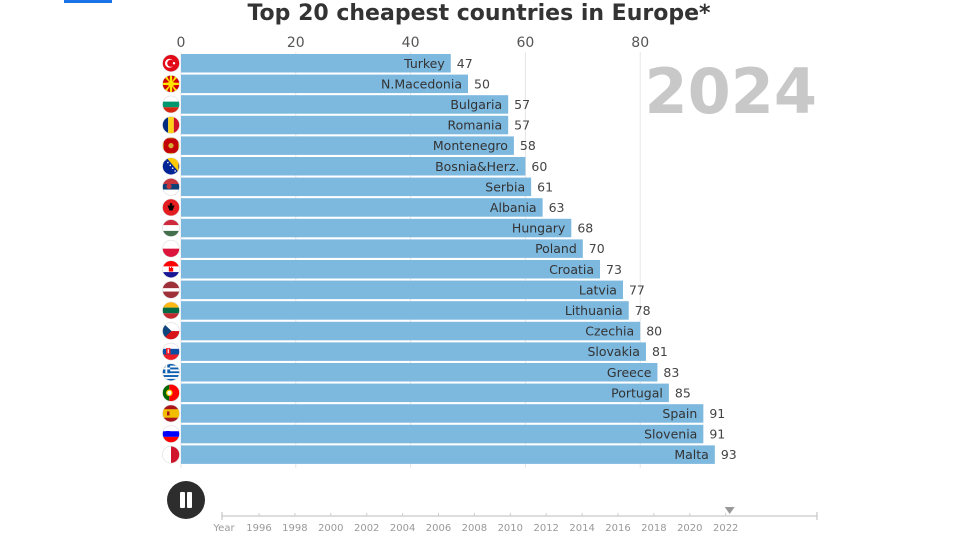 This screenshot has width=958, height=539. Describe the element at coordinates (171, 434) in the screenshot. I see `slovenia-flag-icon` at that location.